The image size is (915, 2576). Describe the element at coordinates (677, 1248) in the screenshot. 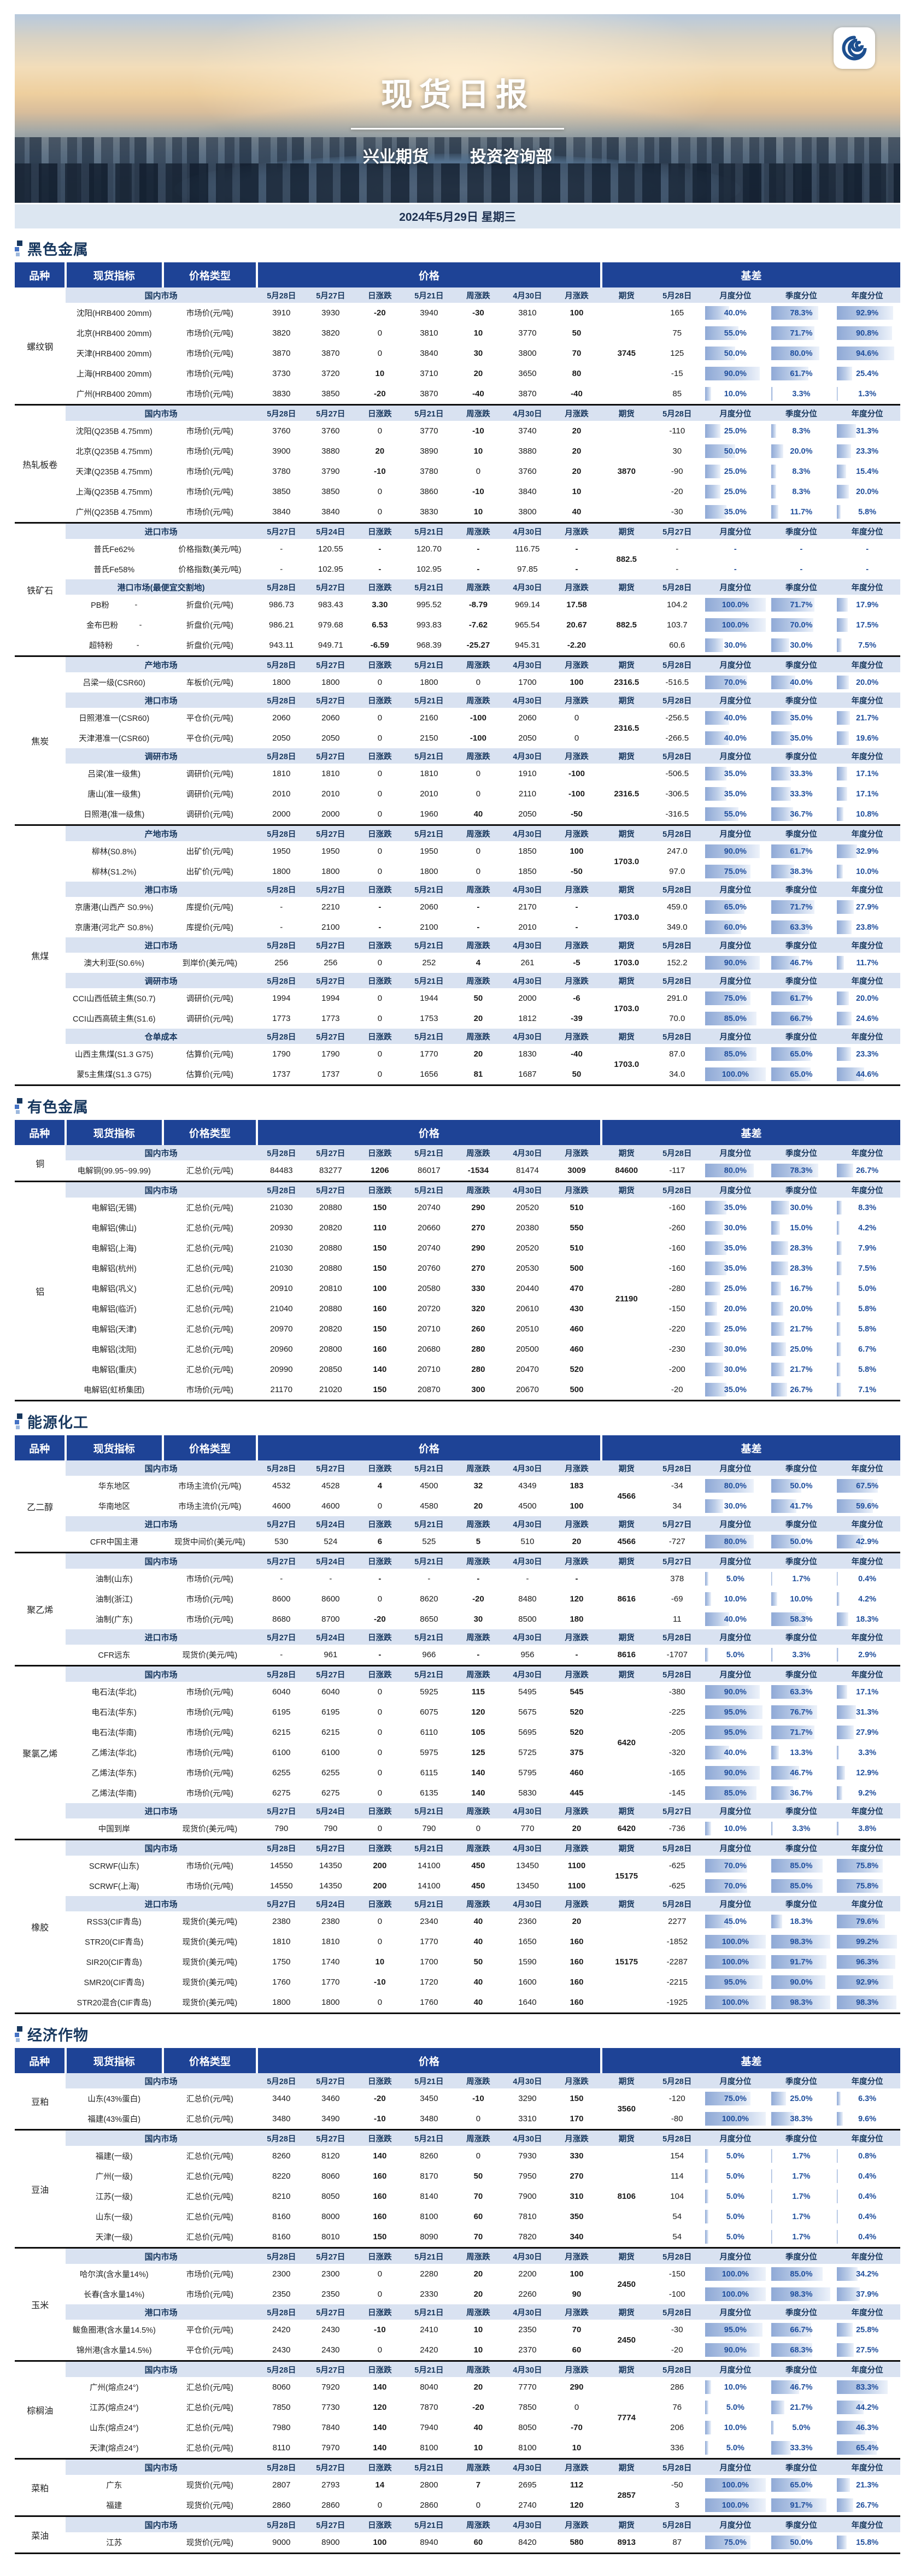

I see `basis-cell: -160` at that location.